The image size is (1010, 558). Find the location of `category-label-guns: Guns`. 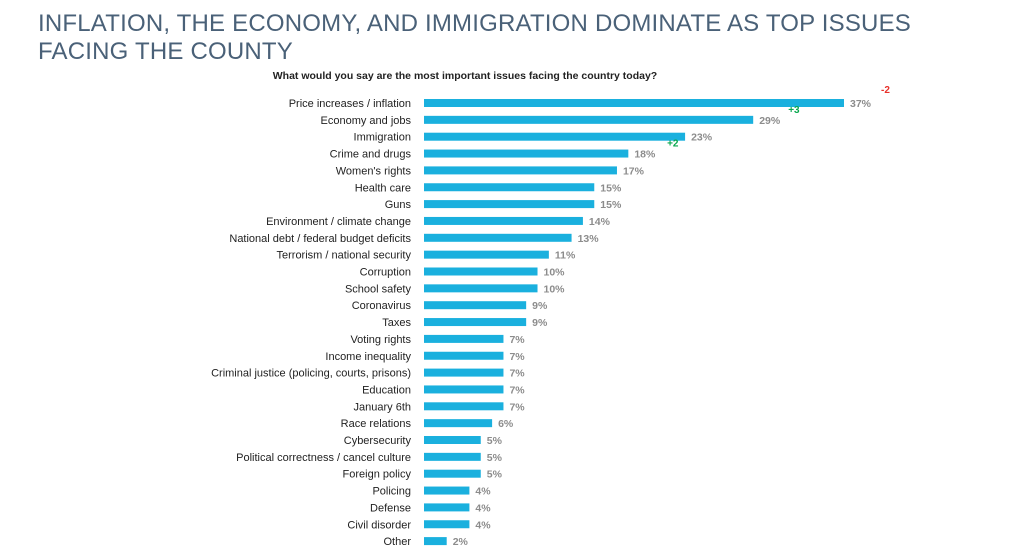

category-label-guns: Guns is located at coordinates (398, 205).